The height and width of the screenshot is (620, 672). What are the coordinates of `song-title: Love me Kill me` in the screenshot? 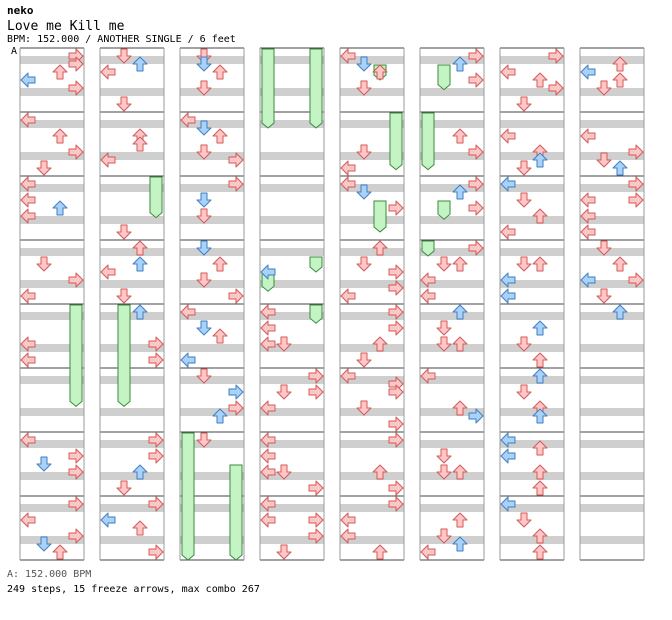 It's located at (66, 26).